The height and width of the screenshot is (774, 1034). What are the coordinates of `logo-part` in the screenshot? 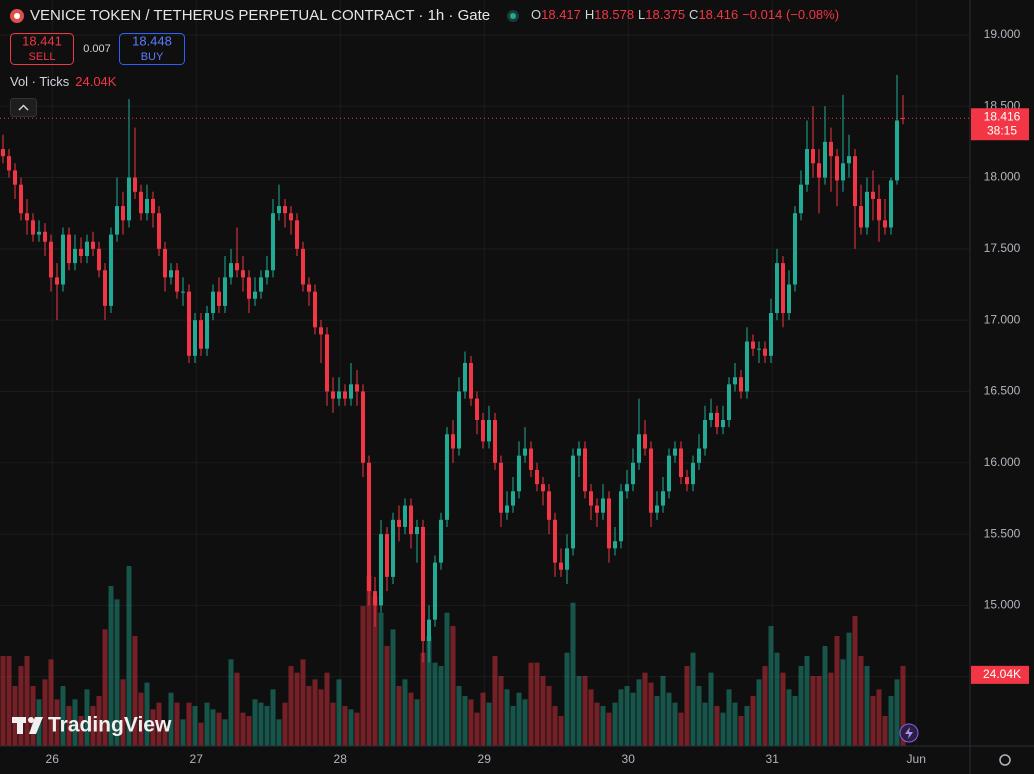 It's located at (31, 720).